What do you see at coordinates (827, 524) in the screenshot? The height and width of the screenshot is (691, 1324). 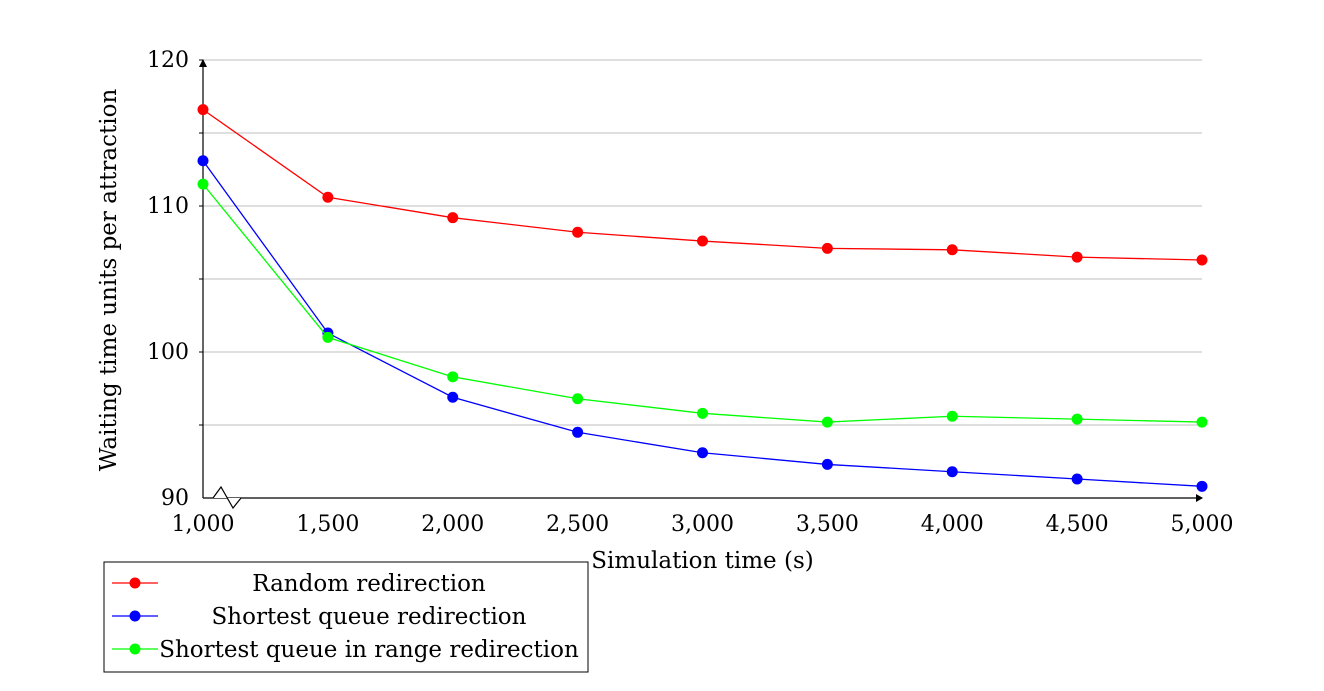 I see `x-tick-label: 3,500` at bounding box center [827, 524].